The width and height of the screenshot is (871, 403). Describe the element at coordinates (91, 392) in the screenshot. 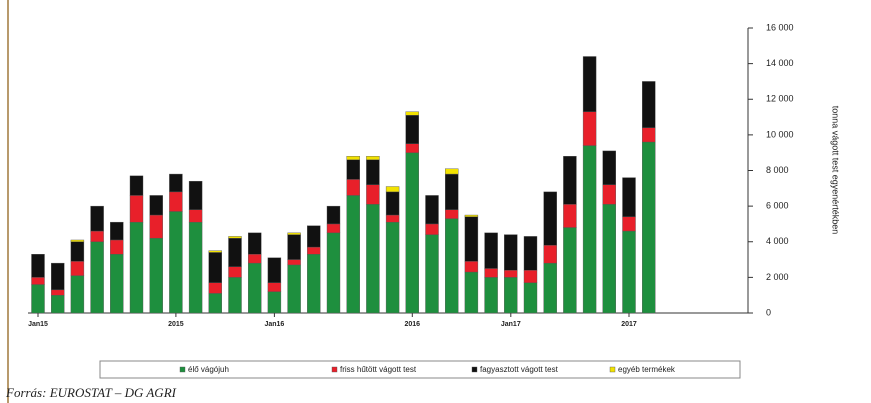

I see `source: Forrás: EUROSTAT – DG AGRI` at that location.